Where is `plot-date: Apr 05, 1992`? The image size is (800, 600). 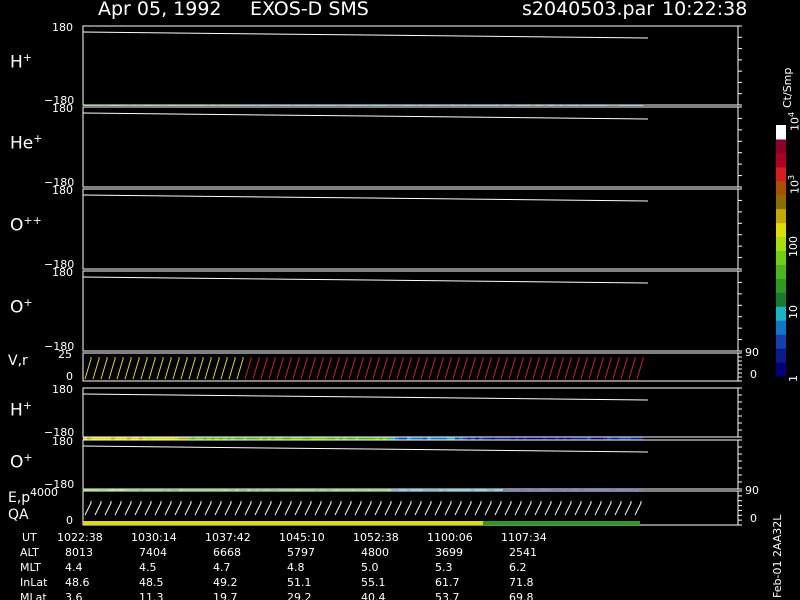
plot-date: Apr 05, 1992 is located at coordinates (160, 10).